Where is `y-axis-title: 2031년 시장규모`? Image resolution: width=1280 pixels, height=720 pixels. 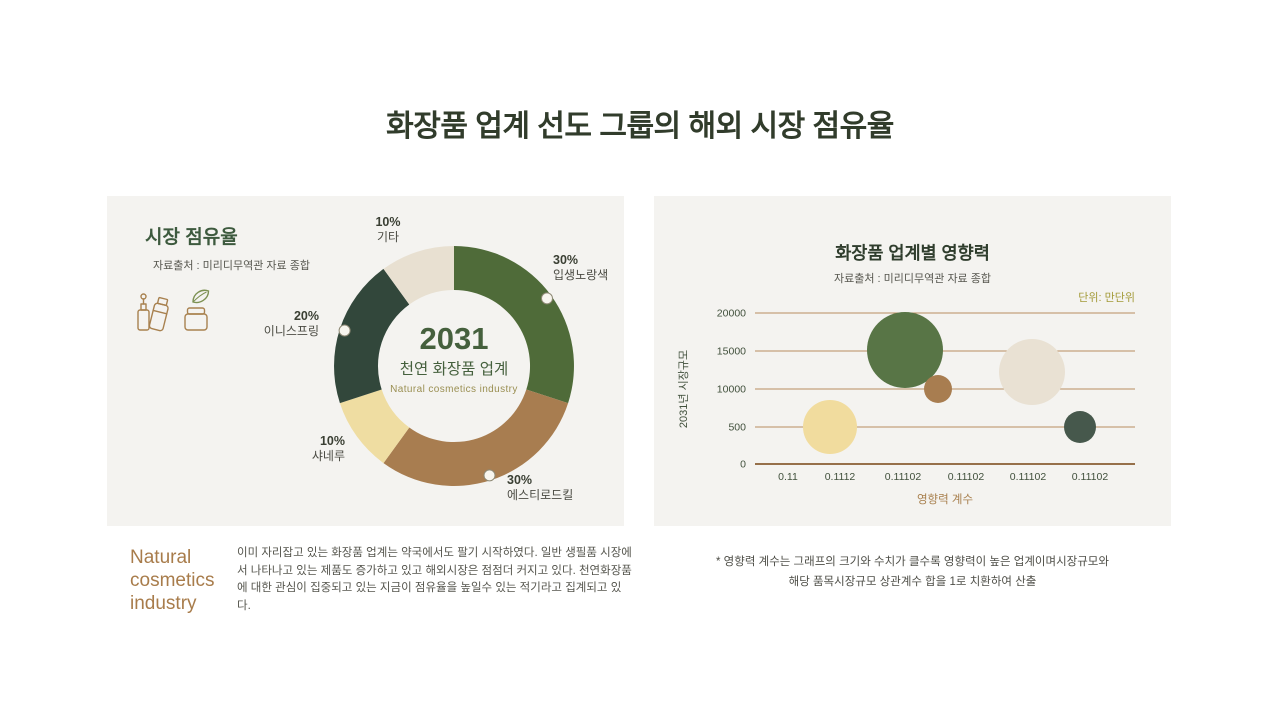 y-axis-title: 2031년 시장규모 is located at coordinates (683, 389).